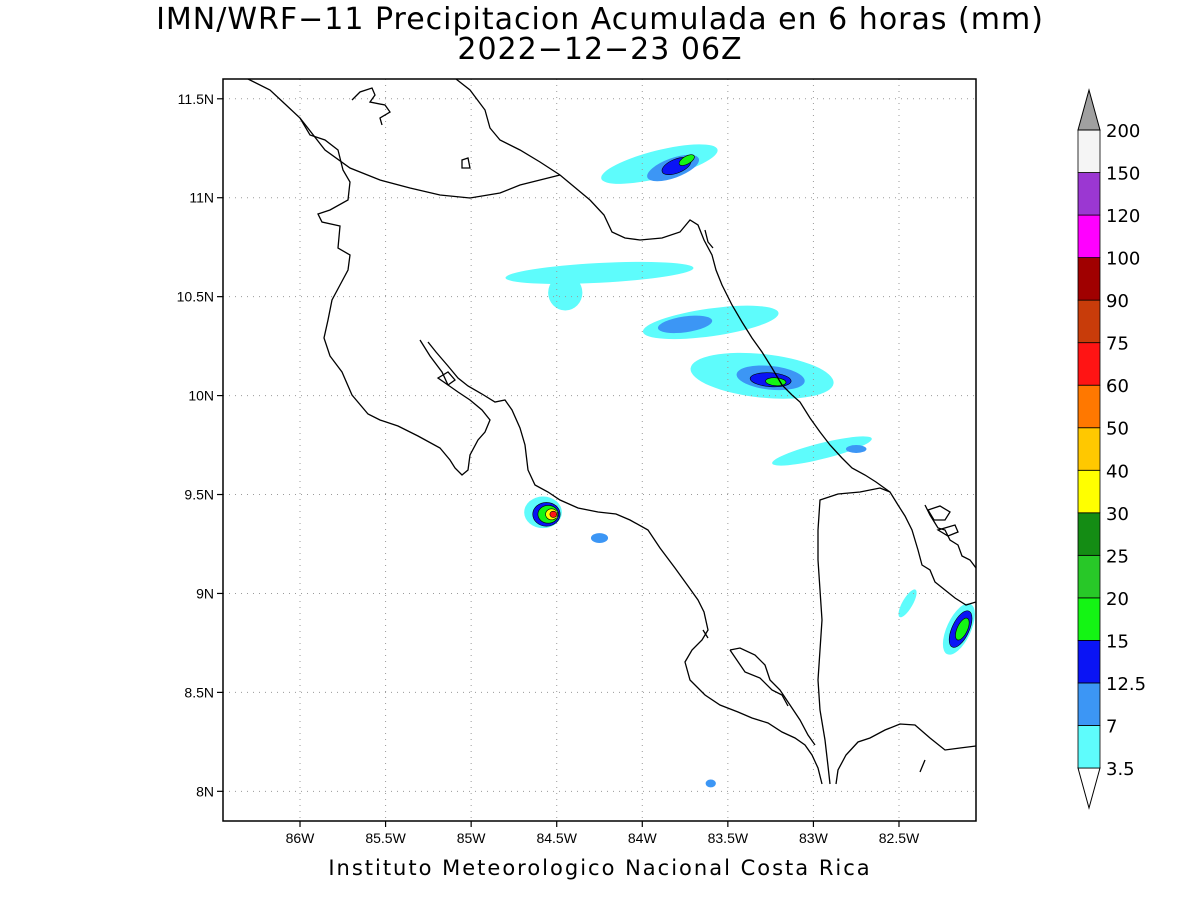  Describe the element at coordinates (199, 495) in the screenshot. I see `y-tick-label: 9.5N` at that location.